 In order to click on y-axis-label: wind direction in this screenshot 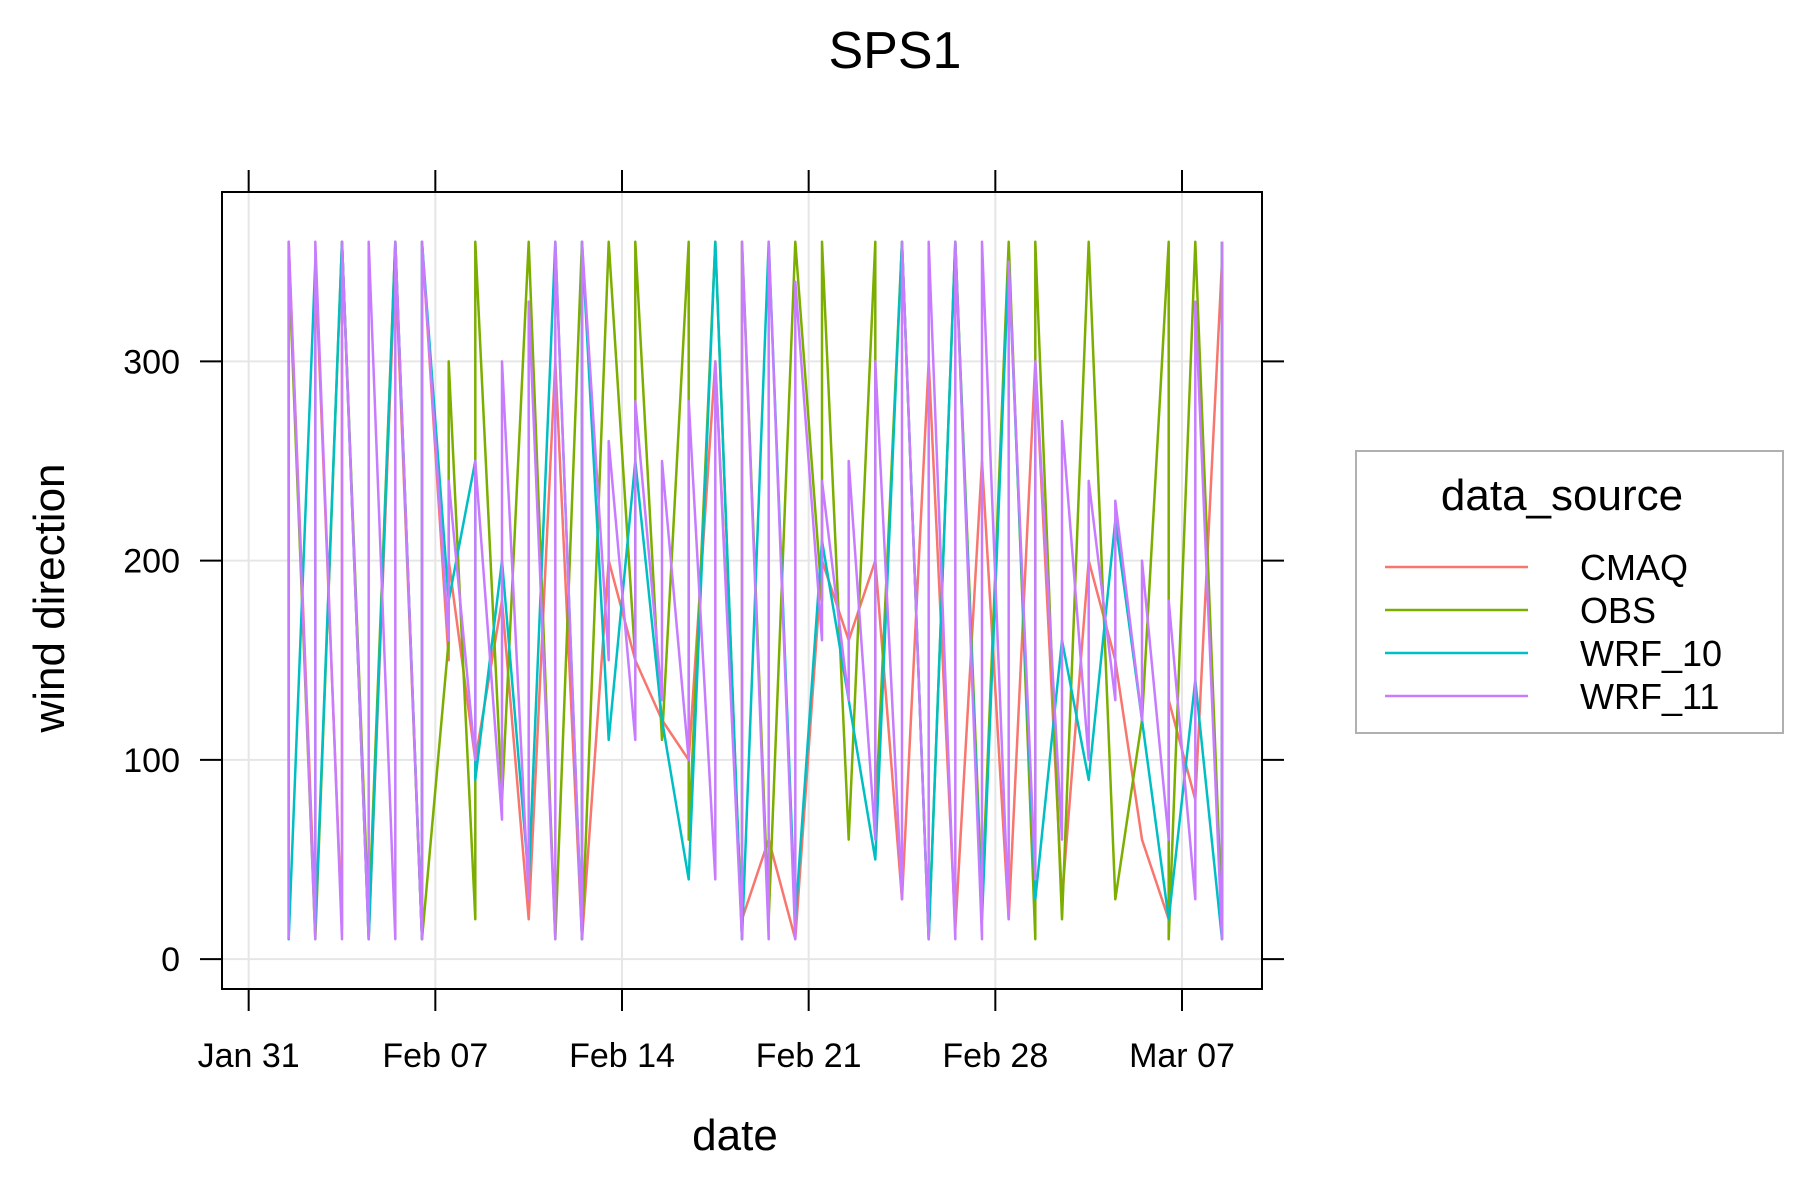, I will do `click(49, 598)`.